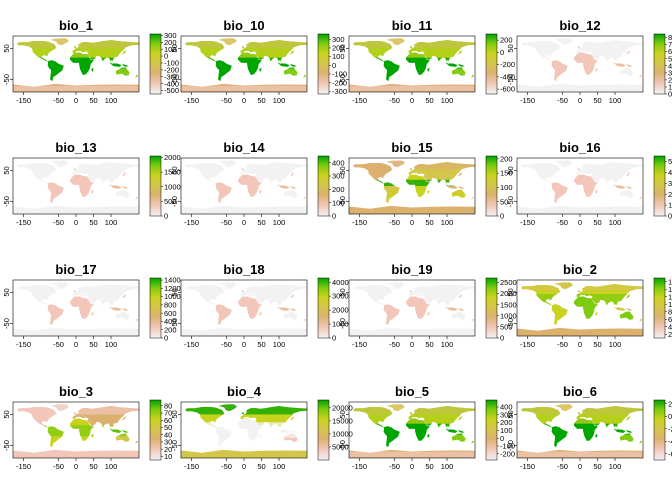 The width and height of the screenshot is (672, 480). What do you see at coordinates (670, 72) in the screenshot?
I see `colorbar-tick-label: 300` at bounding box center [670, 72].